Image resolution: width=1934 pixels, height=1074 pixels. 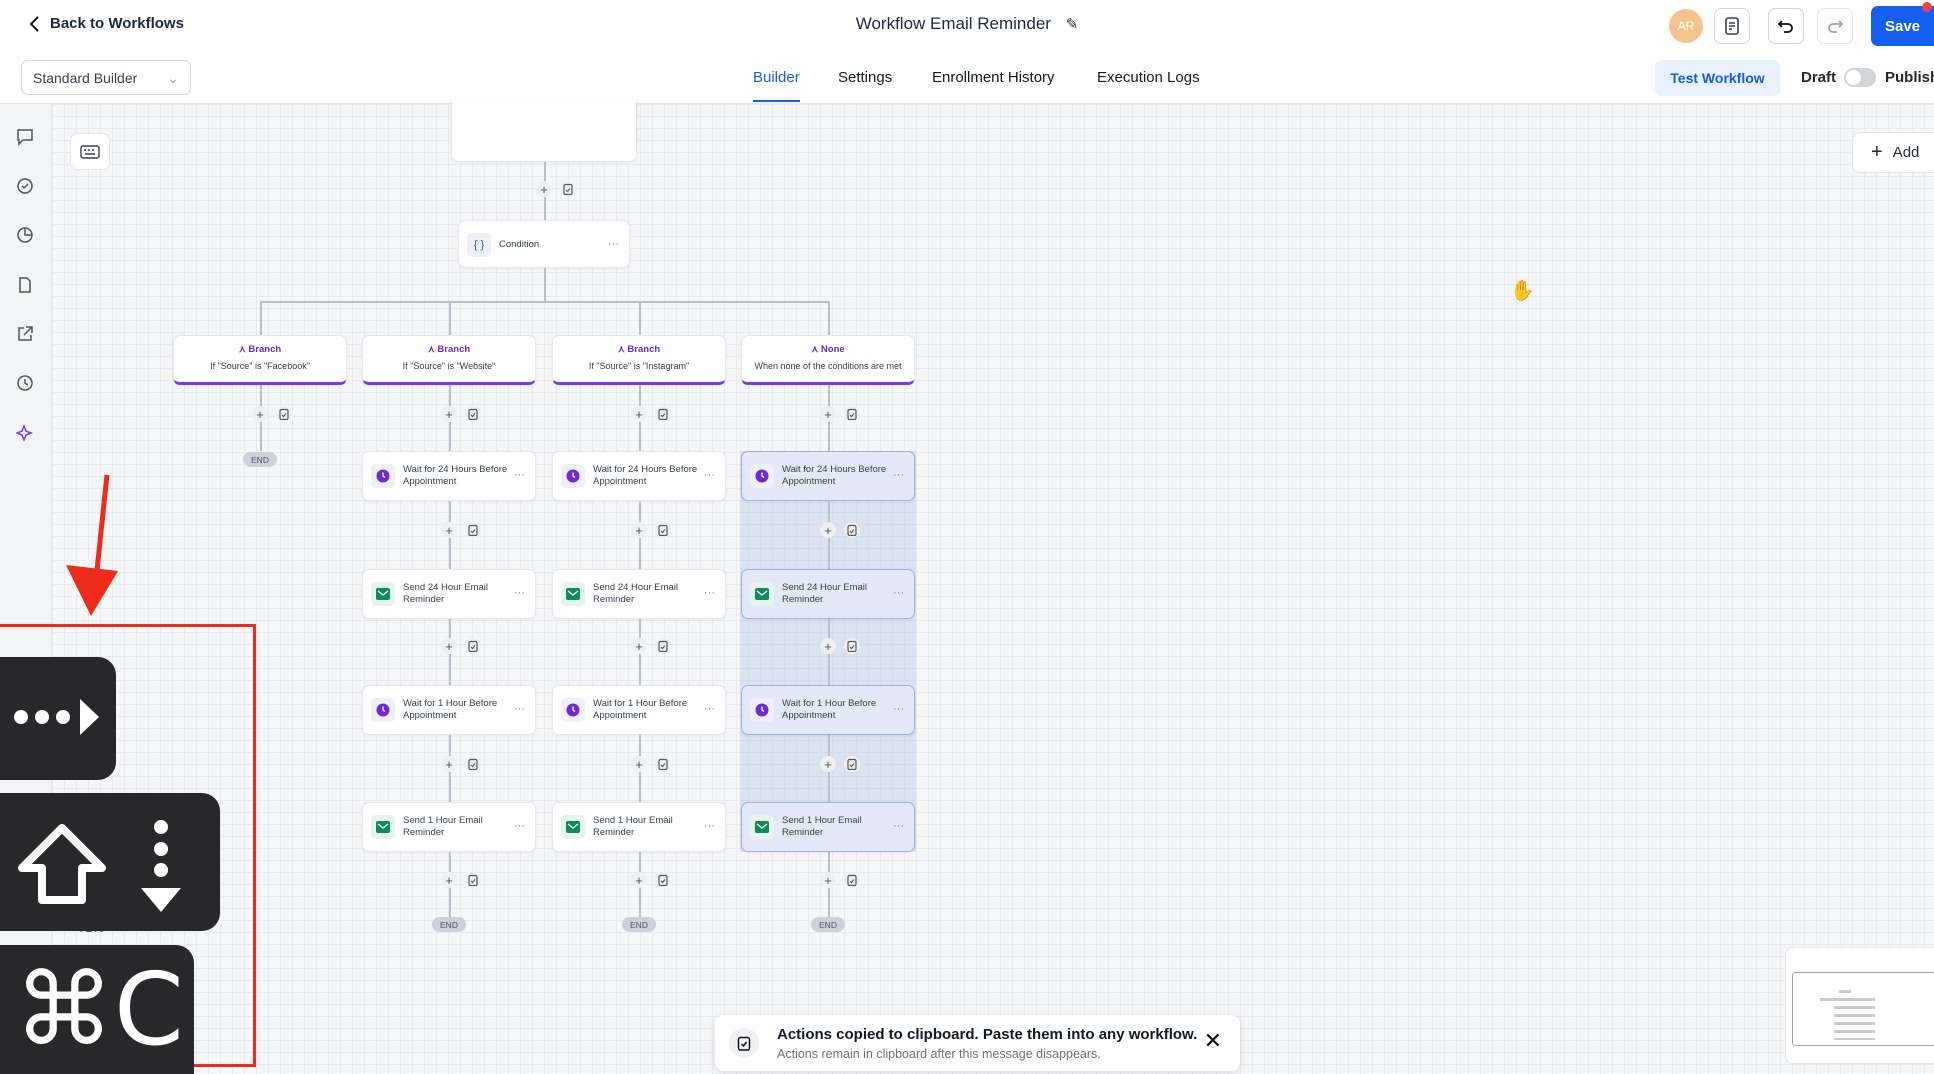 I want to click on cmd-c-icon: ⌘C, so click(x=99, y=1009).